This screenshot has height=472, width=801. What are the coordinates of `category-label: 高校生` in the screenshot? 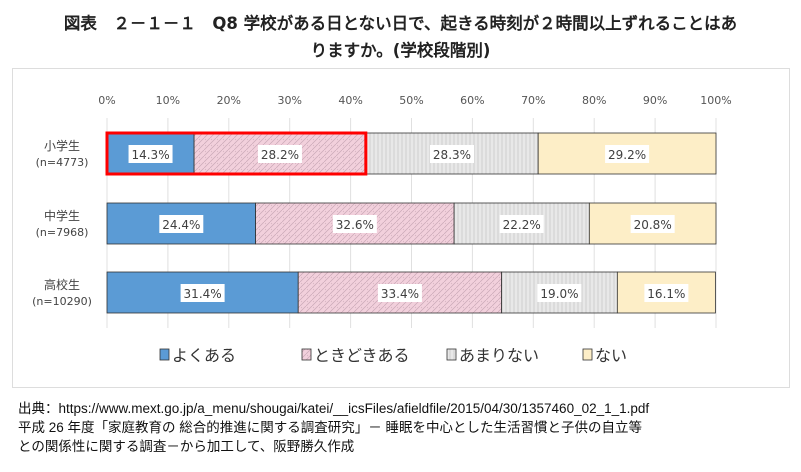 It's located at (62, 284).